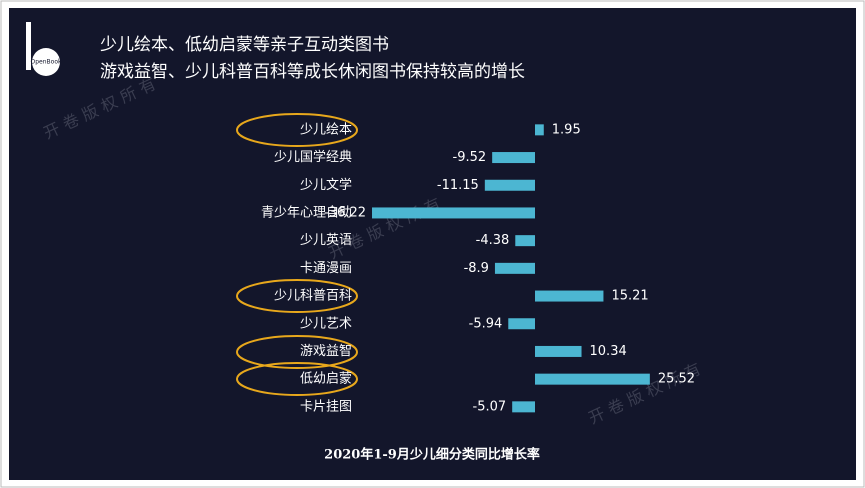  I want to click on value-label: -5.94, so click(486, 323).